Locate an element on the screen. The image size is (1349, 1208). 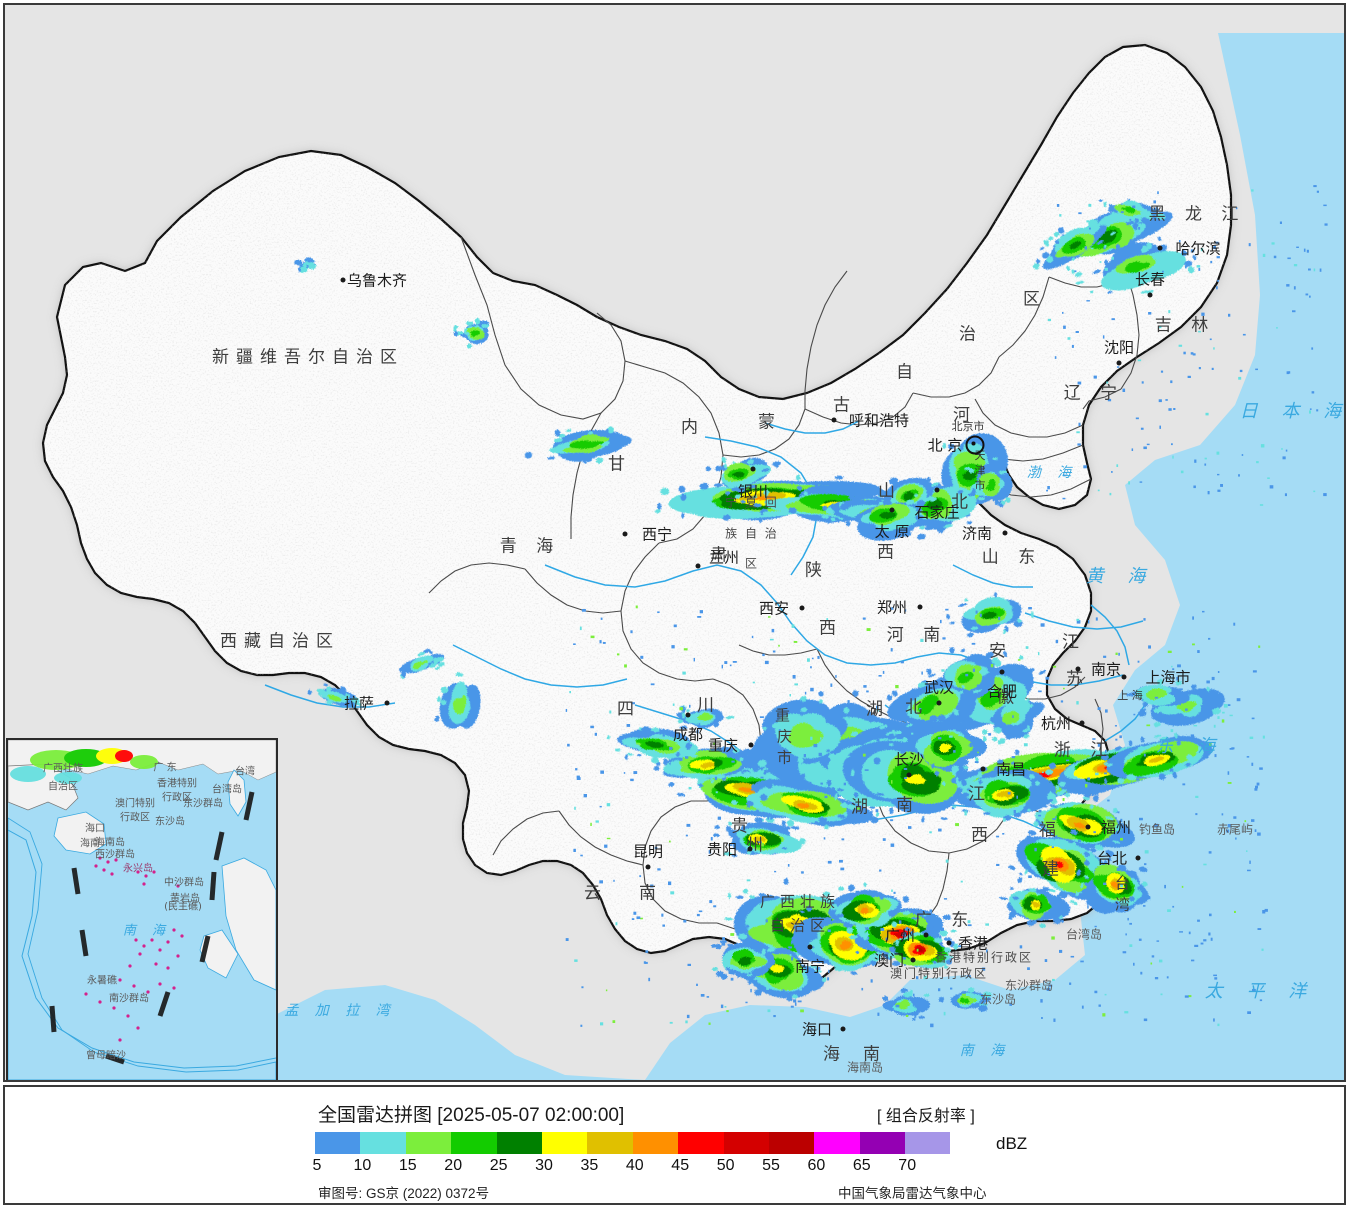
inset-svg is located at coordinates (142, 910).